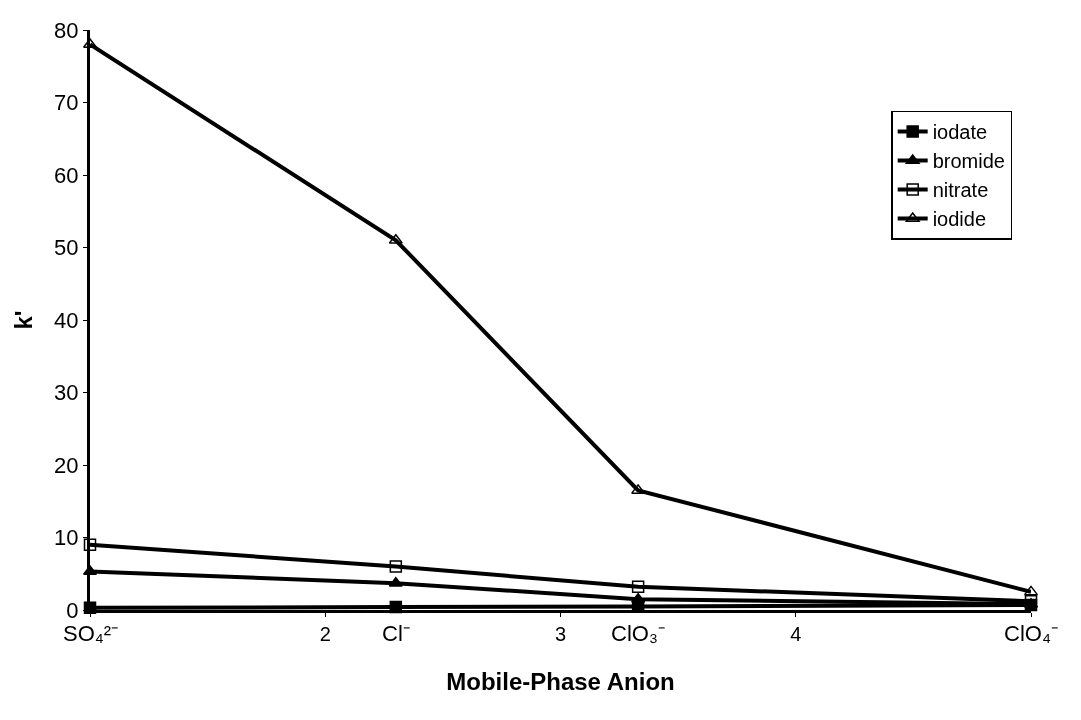 This screenshot has height=720, width=1081. Describe the element at coordinates (66, 175) in the screenshot. I see `y-tick-label: 60` at that location.